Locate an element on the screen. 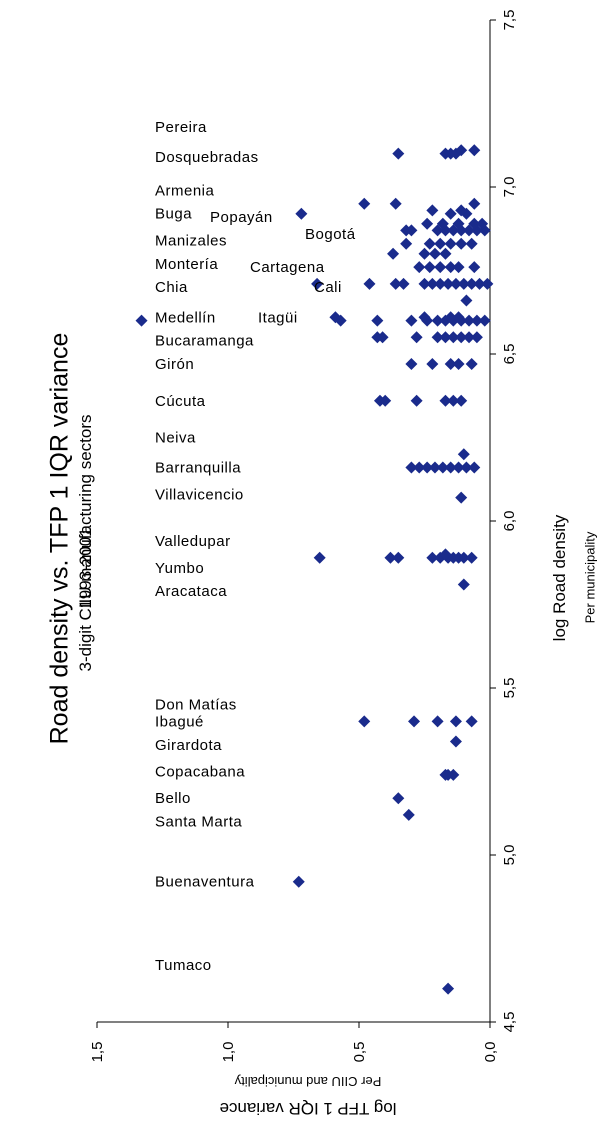 This screenshot has width=601, height=1143. city-label: Manizales is located at coordinates (191, 240).